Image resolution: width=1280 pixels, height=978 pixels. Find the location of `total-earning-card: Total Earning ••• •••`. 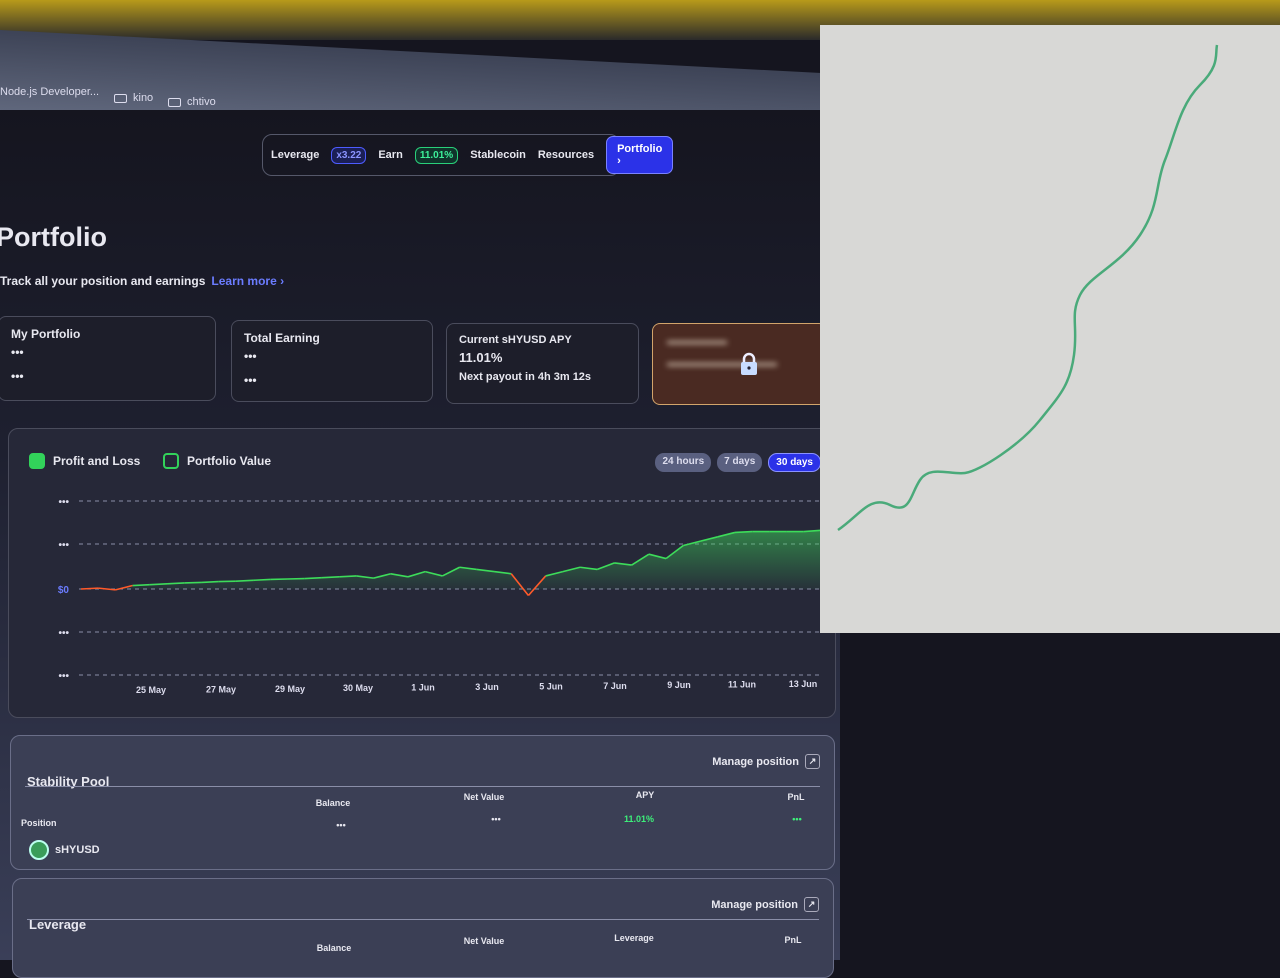

total-earning-card: Total Earning ••• ••• is located at coordinates (332, 361).